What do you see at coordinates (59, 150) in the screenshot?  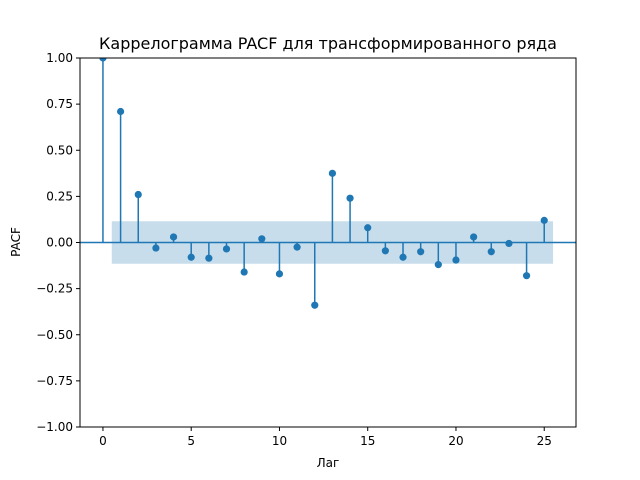 I see `y-tick-label: 0.50` at bounding box center [59, 150].